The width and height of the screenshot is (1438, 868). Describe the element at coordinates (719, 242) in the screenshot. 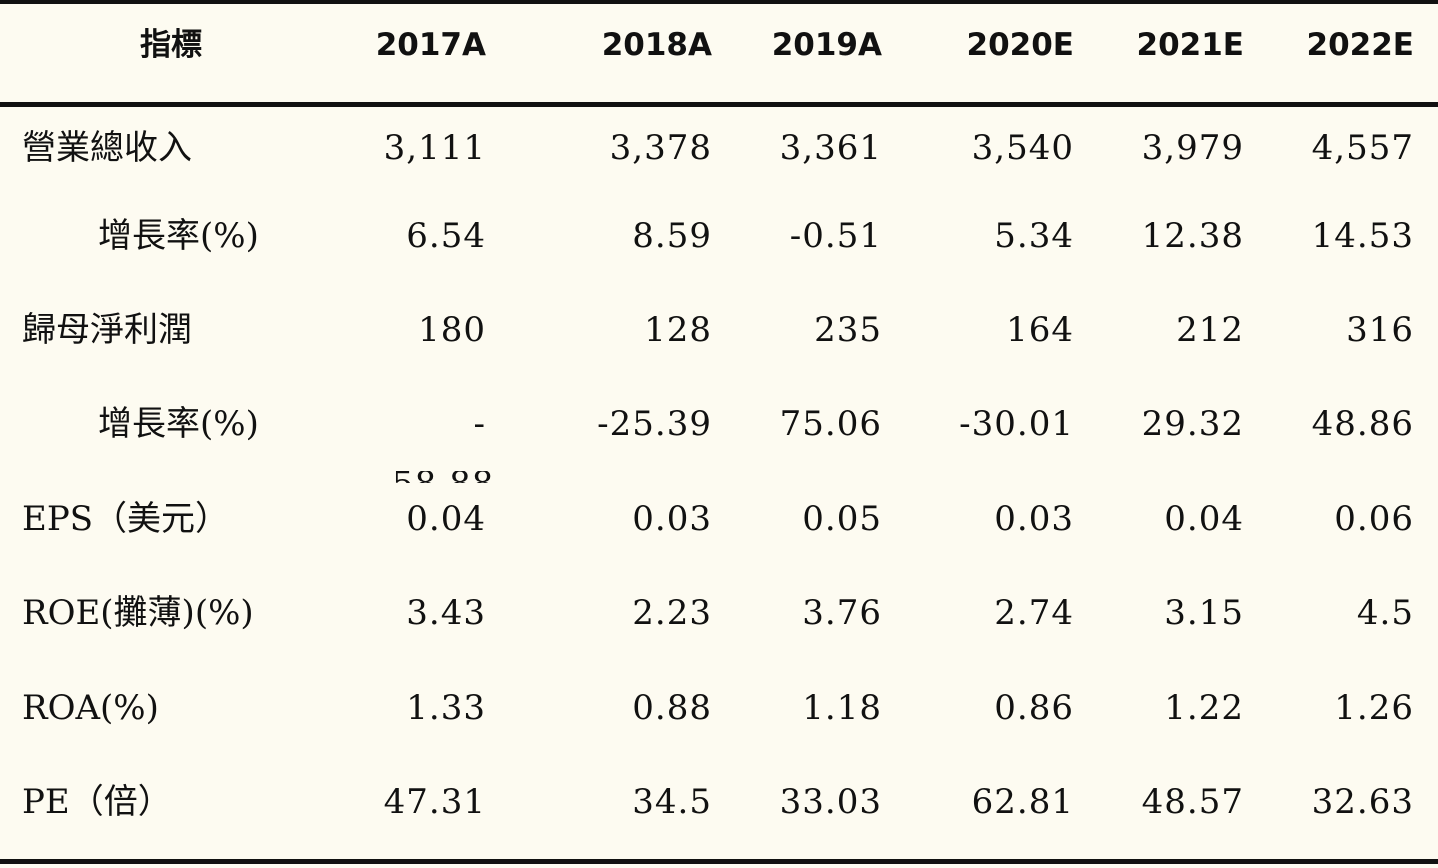

I see `table-row-revenue-growth: 增長率(%) 6.54 8.59 -0.51 5.34 12.38 14.53` at that location.